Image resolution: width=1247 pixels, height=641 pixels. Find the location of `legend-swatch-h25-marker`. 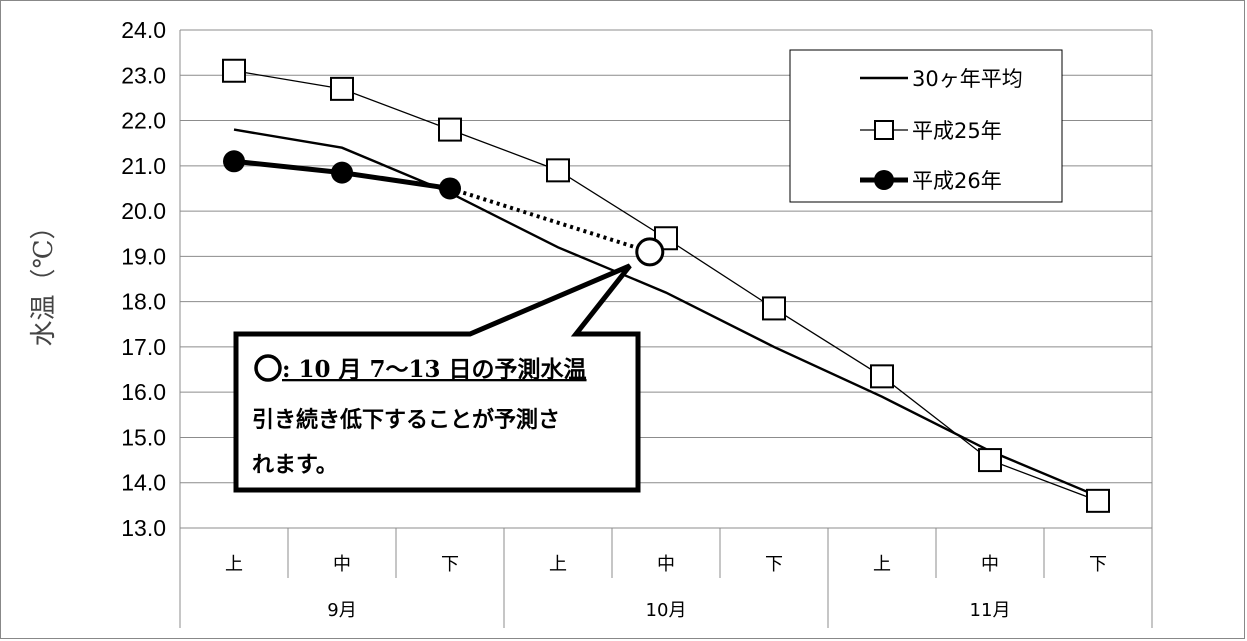

legend-swatch-h25-marker is located at coordinates (884, 130).